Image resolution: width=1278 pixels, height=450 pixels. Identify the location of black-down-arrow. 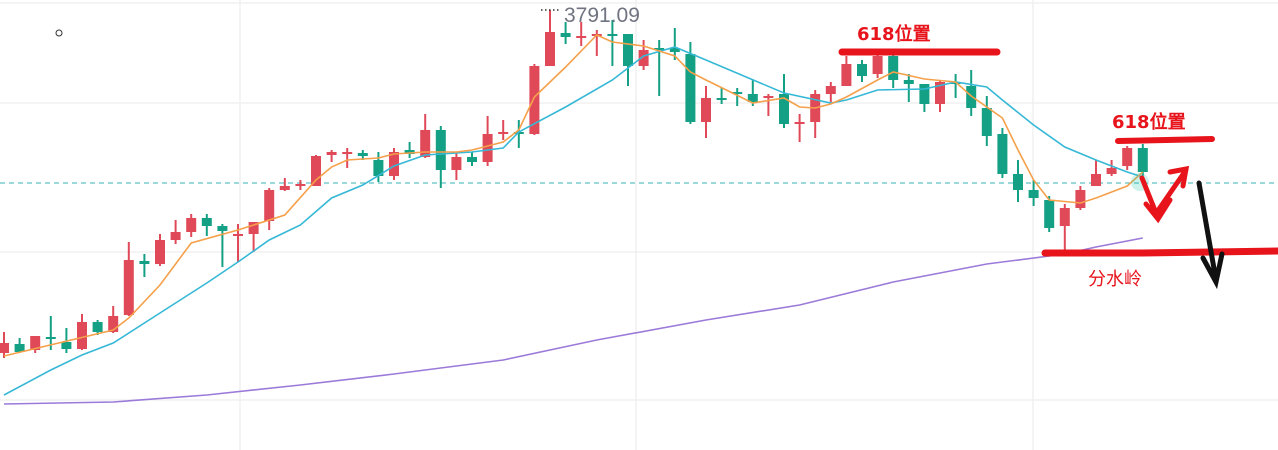
(1210, 235).